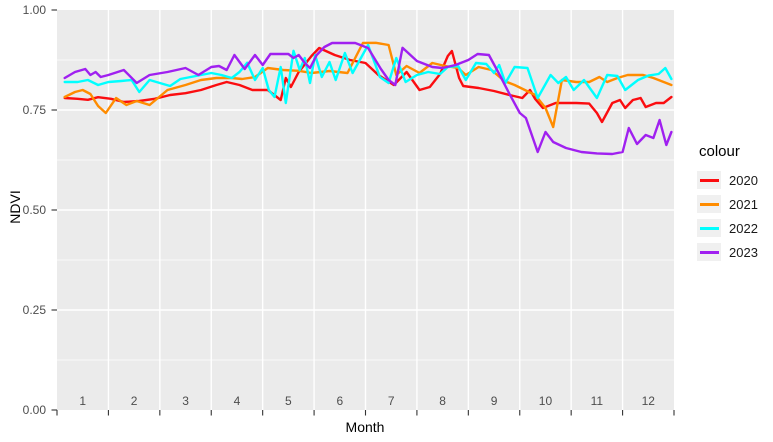 The image size is (773, 442). I want to click on legend-entry-2022: 2022, so click(735, 228).